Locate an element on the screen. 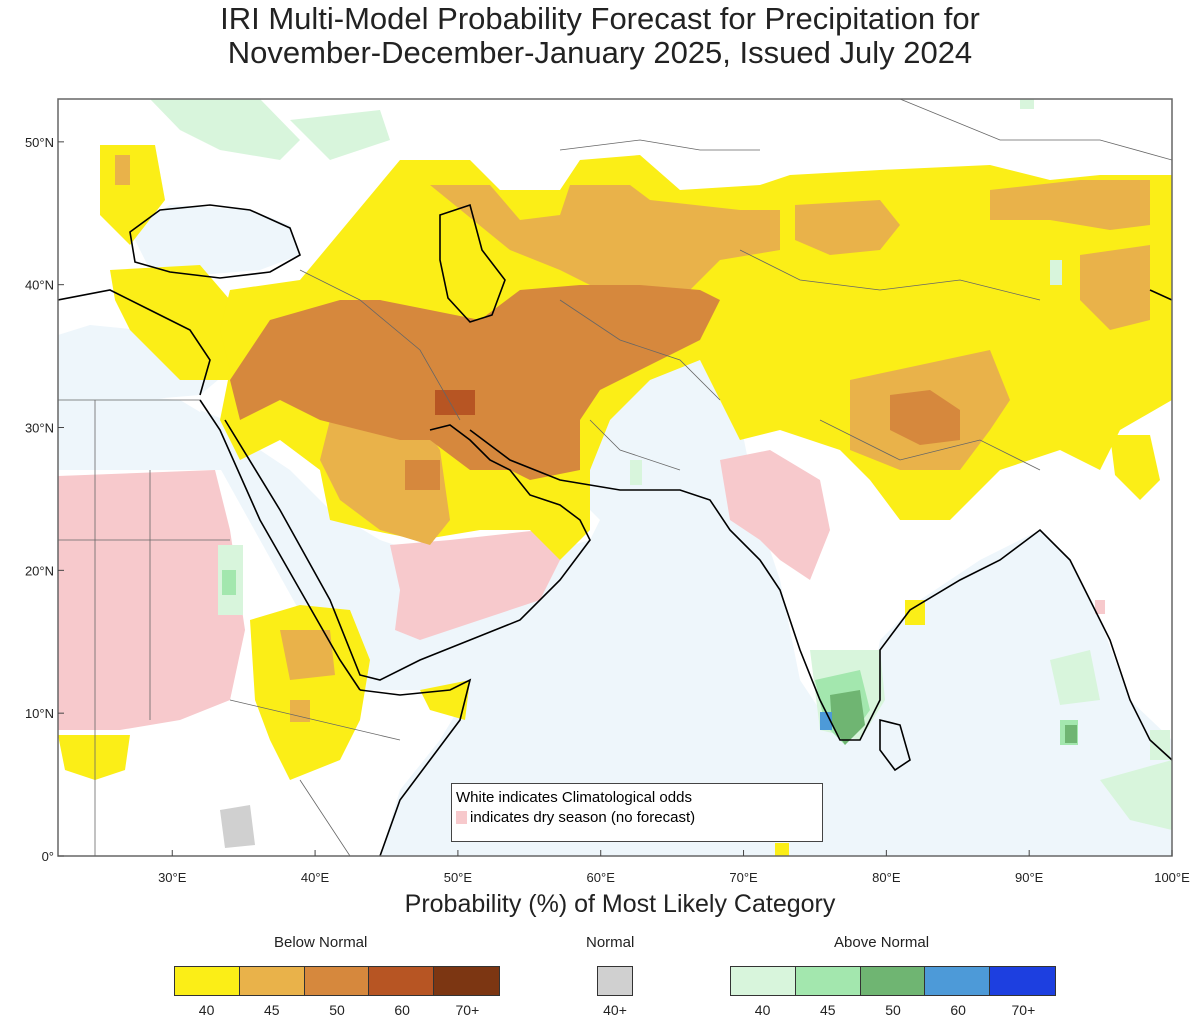  coast-red-sea-west is located at coordinates (280, 545).